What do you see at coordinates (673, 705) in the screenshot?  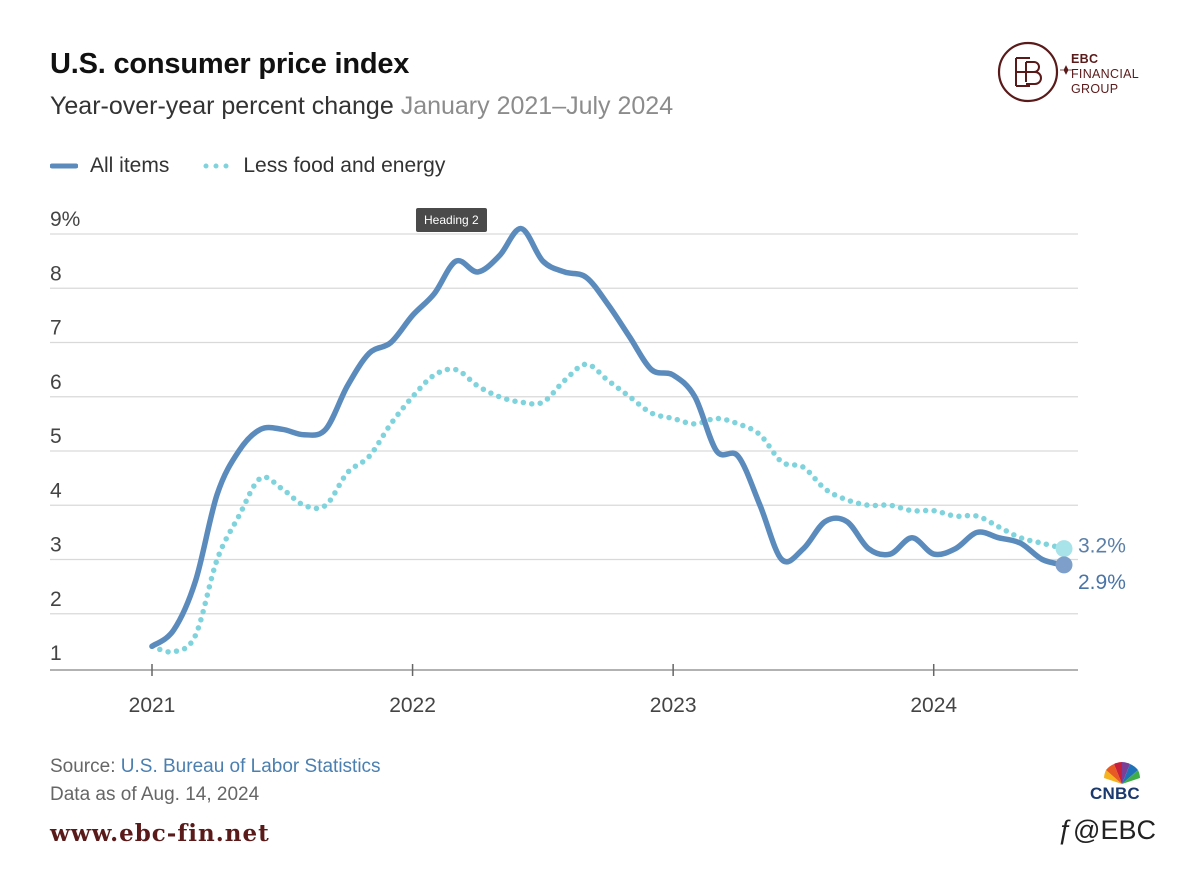 I see `x-tick-label: 2023` at bounding box center [673, 705].